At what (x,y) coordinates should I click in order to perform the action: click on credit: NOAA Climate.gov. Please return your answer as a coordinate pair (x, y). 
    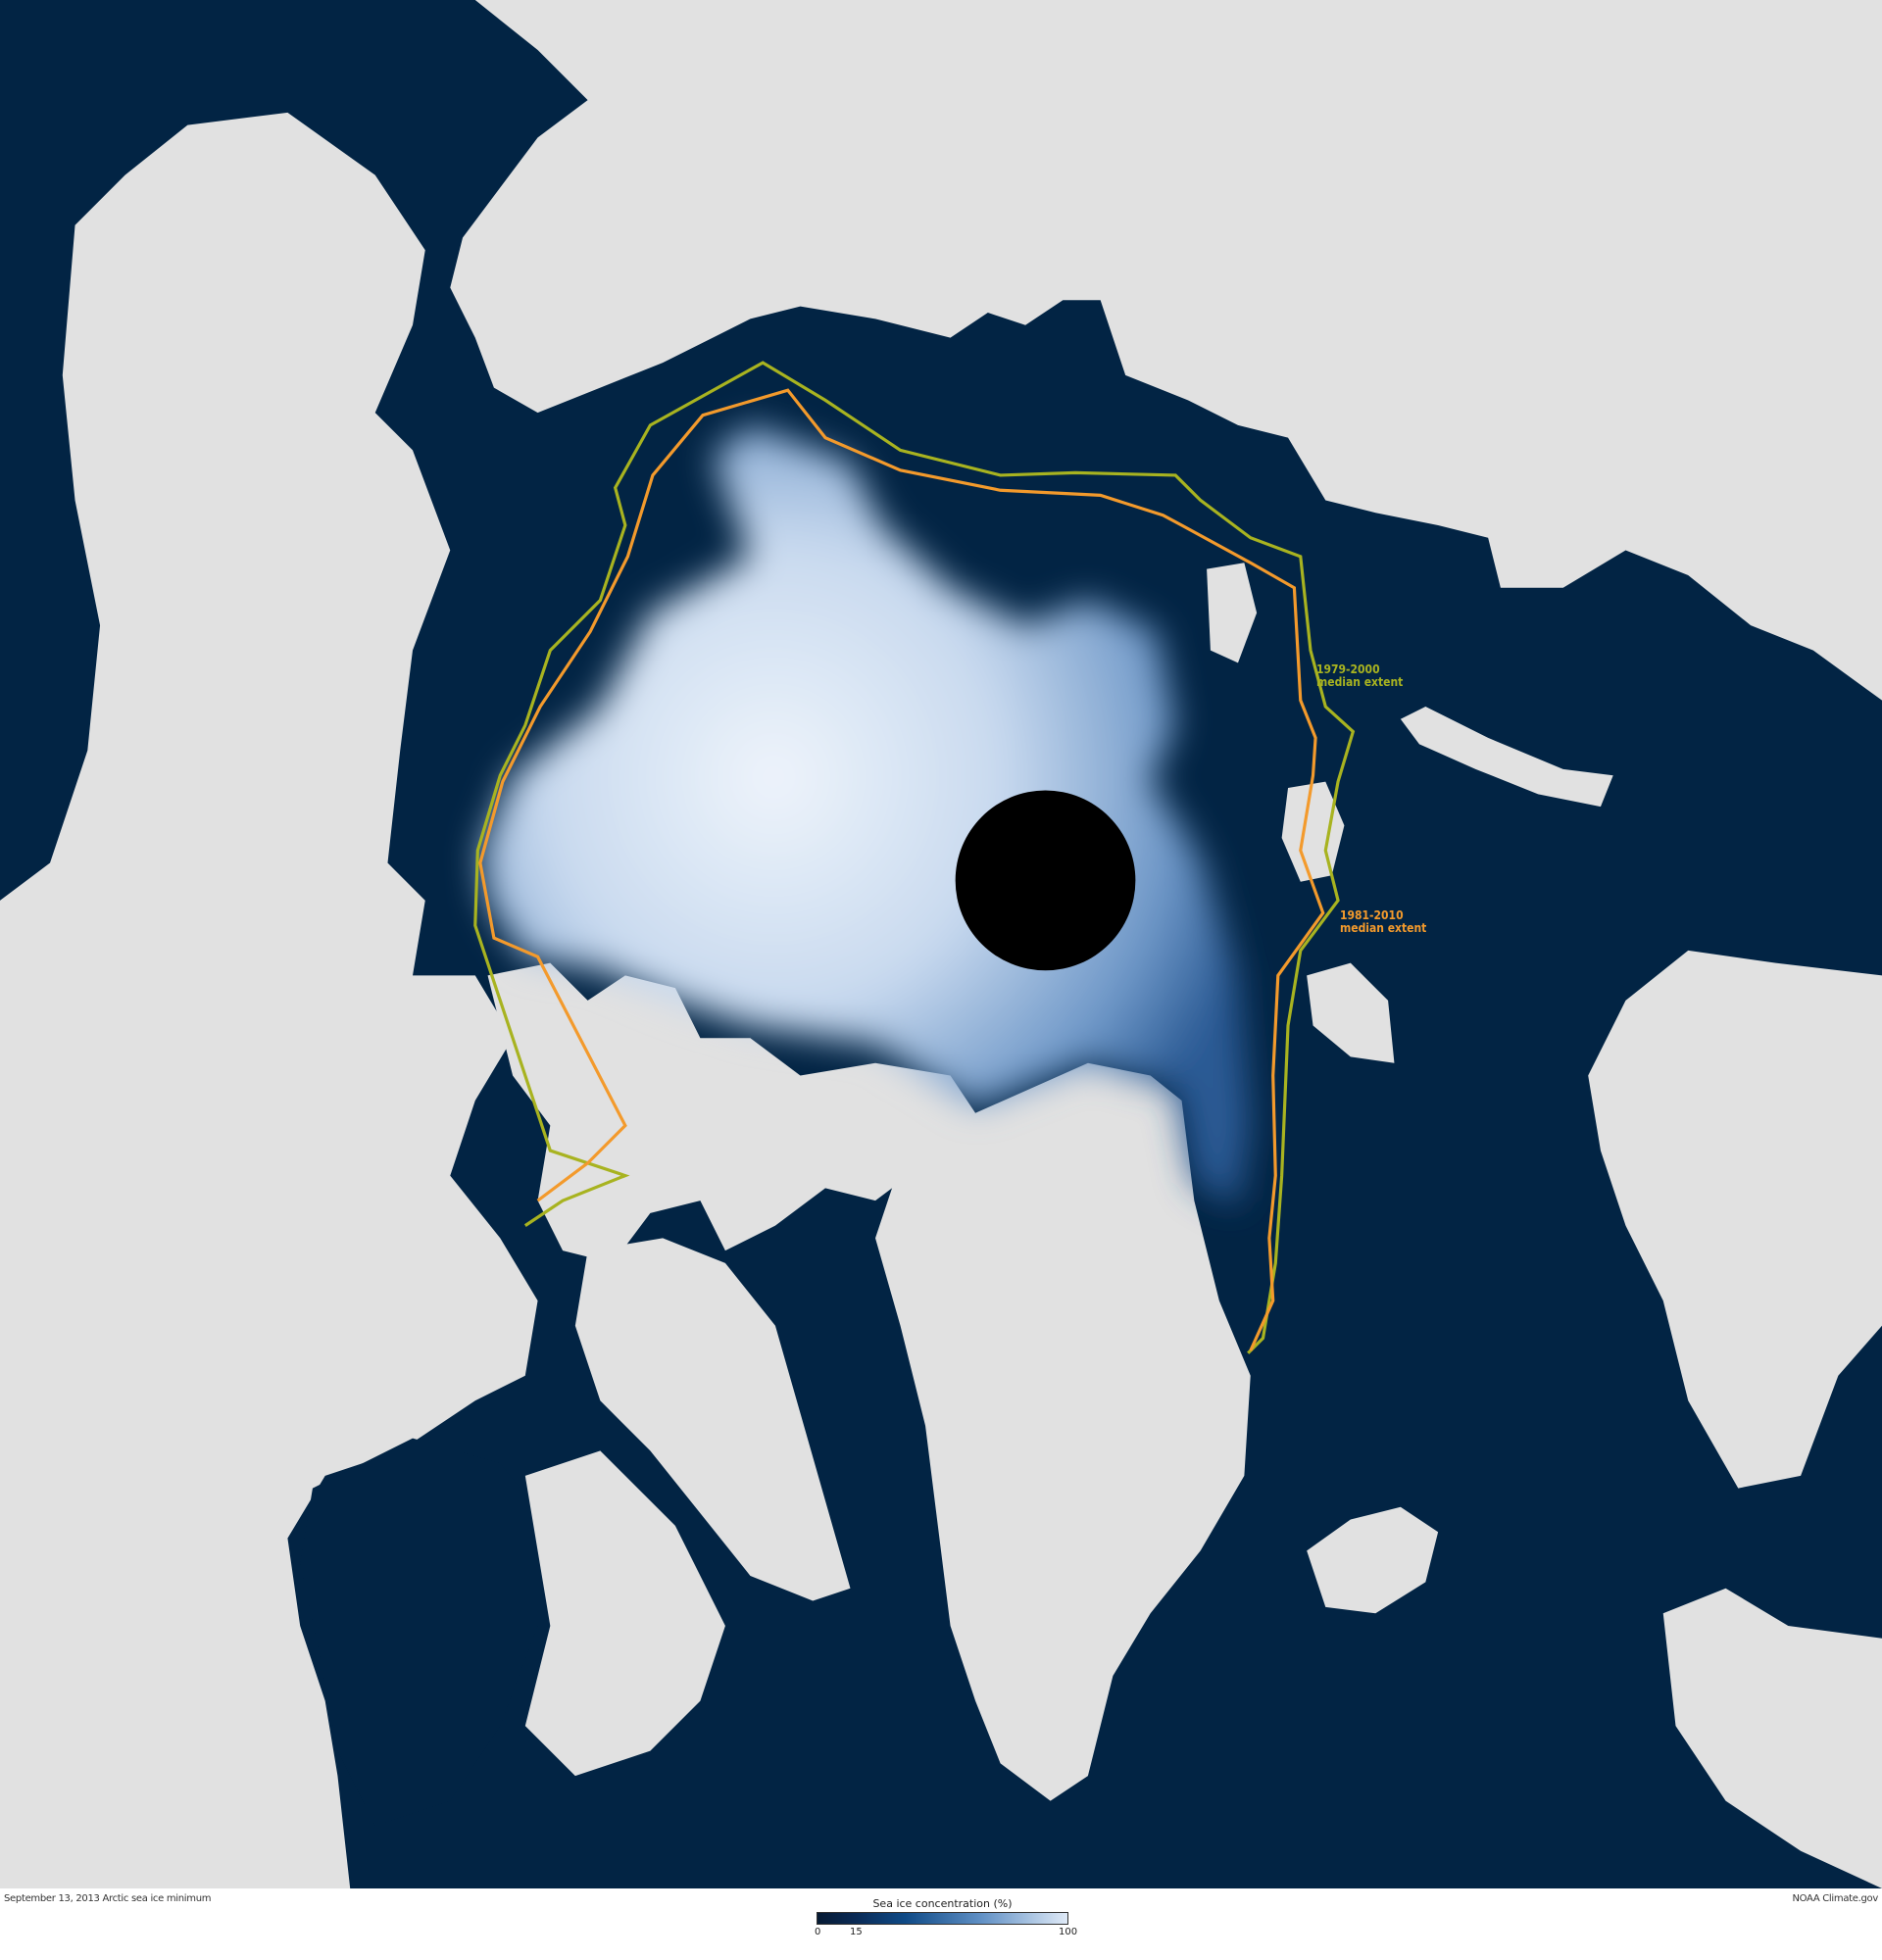
    Looking at the image, I should click on (1835, 1898).